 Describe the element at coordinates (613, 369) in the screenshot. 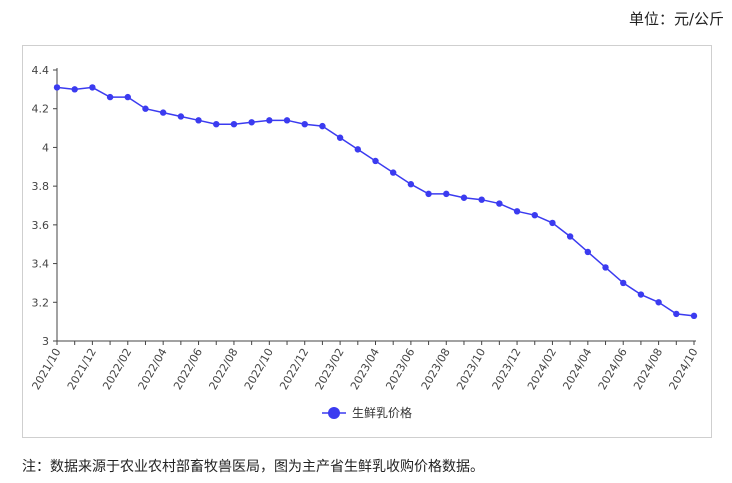

I see `x-tick-label: 2024/06` at that location.